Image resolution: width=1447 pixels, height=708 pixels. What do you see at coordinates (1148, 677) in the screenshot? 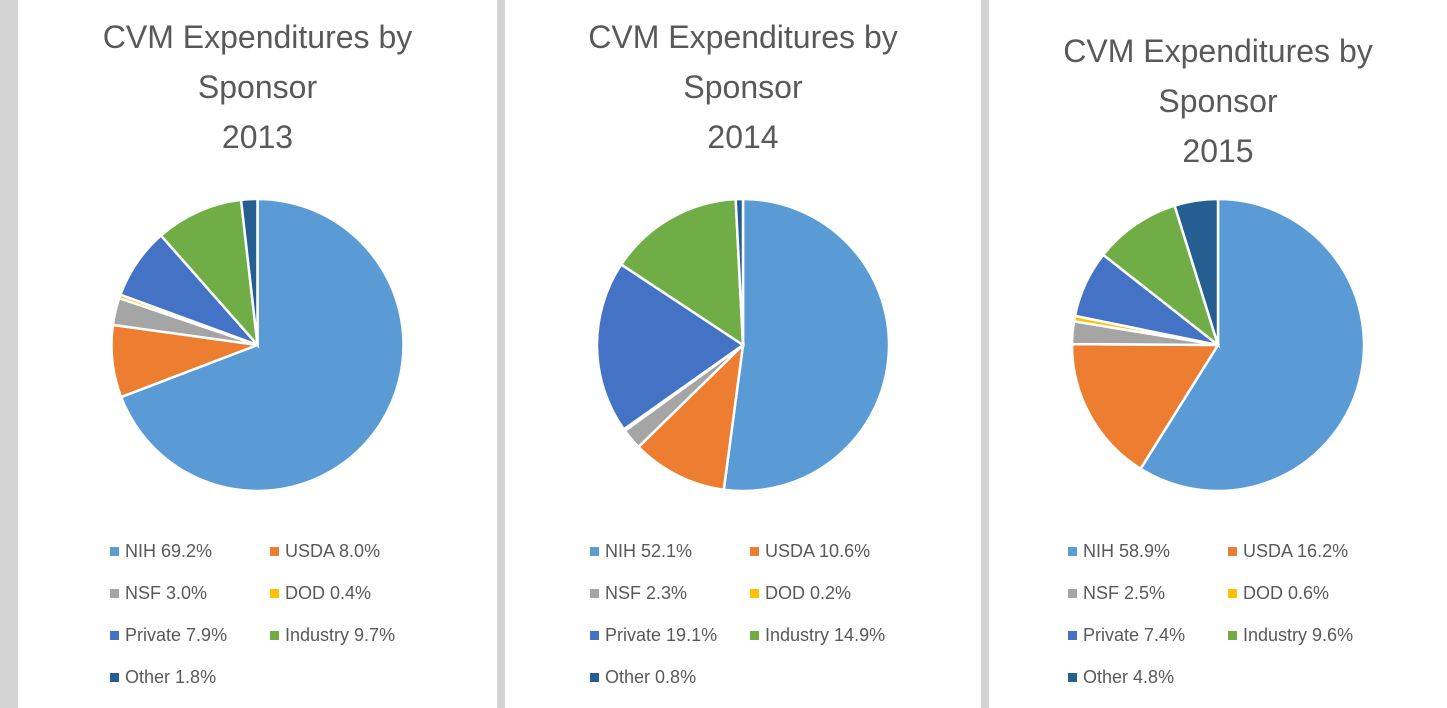
I see `legend-entry: Other 4.8%` at bounding box center [1148, 677].